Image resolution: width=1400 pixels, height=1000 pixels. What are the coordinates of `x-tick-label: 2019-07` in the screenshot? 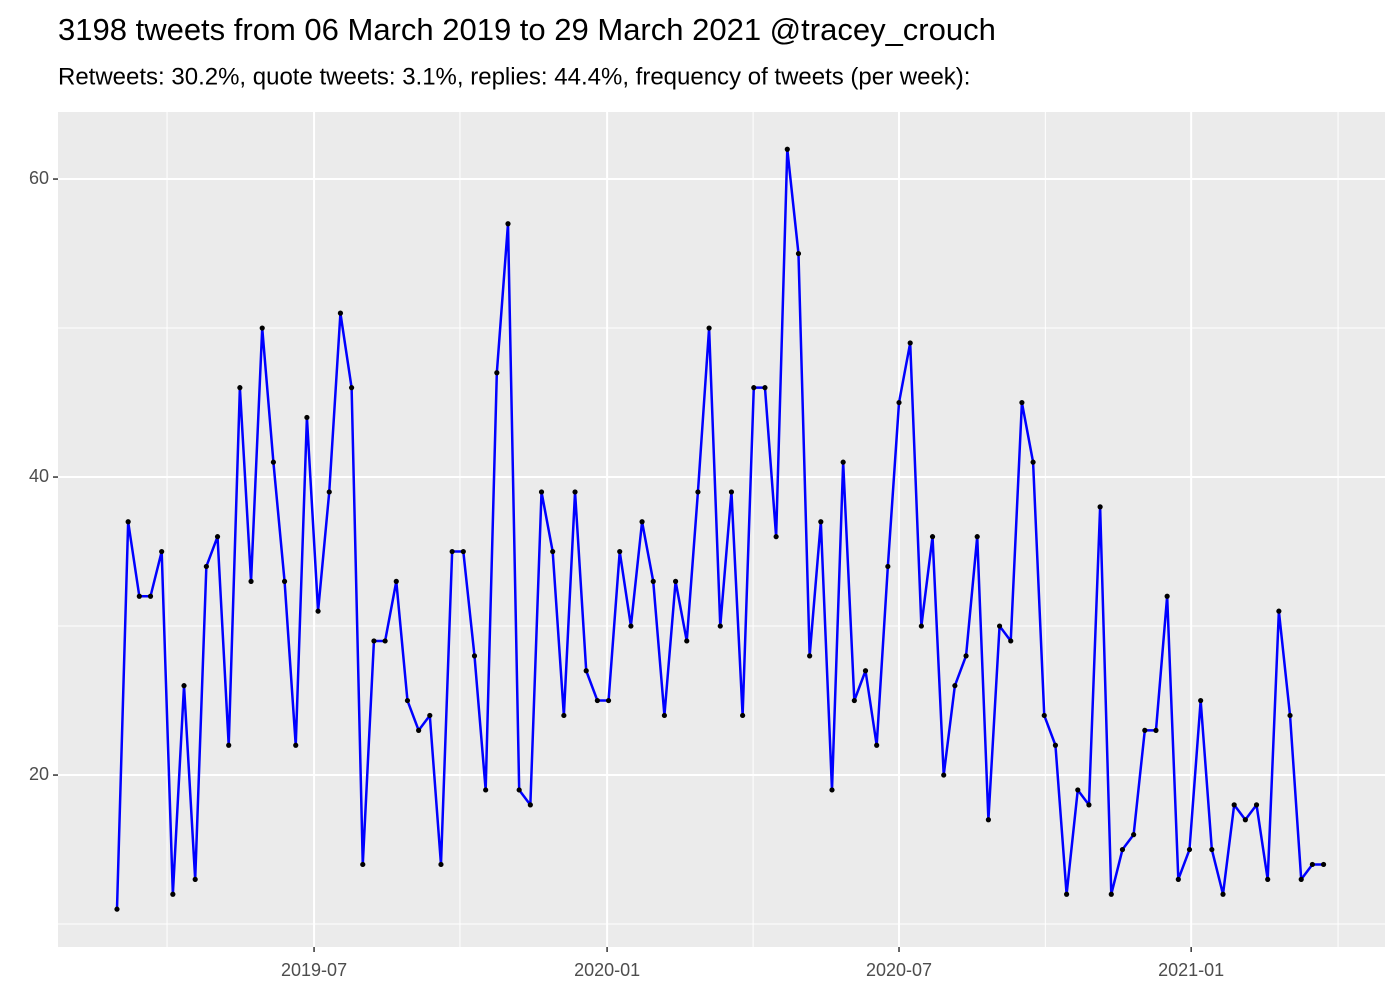 It's located at (314, 970).